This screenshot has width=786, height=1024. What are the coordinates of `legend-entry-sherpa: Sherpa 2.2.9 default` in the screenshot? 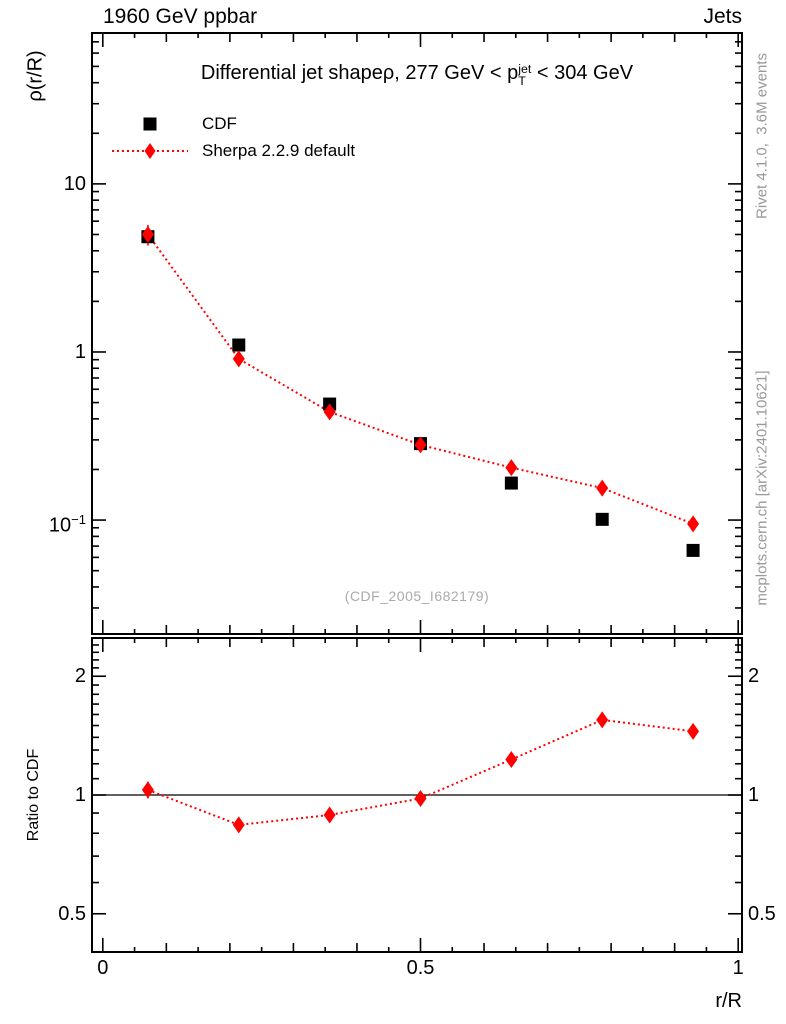 It's located at (232, 150).